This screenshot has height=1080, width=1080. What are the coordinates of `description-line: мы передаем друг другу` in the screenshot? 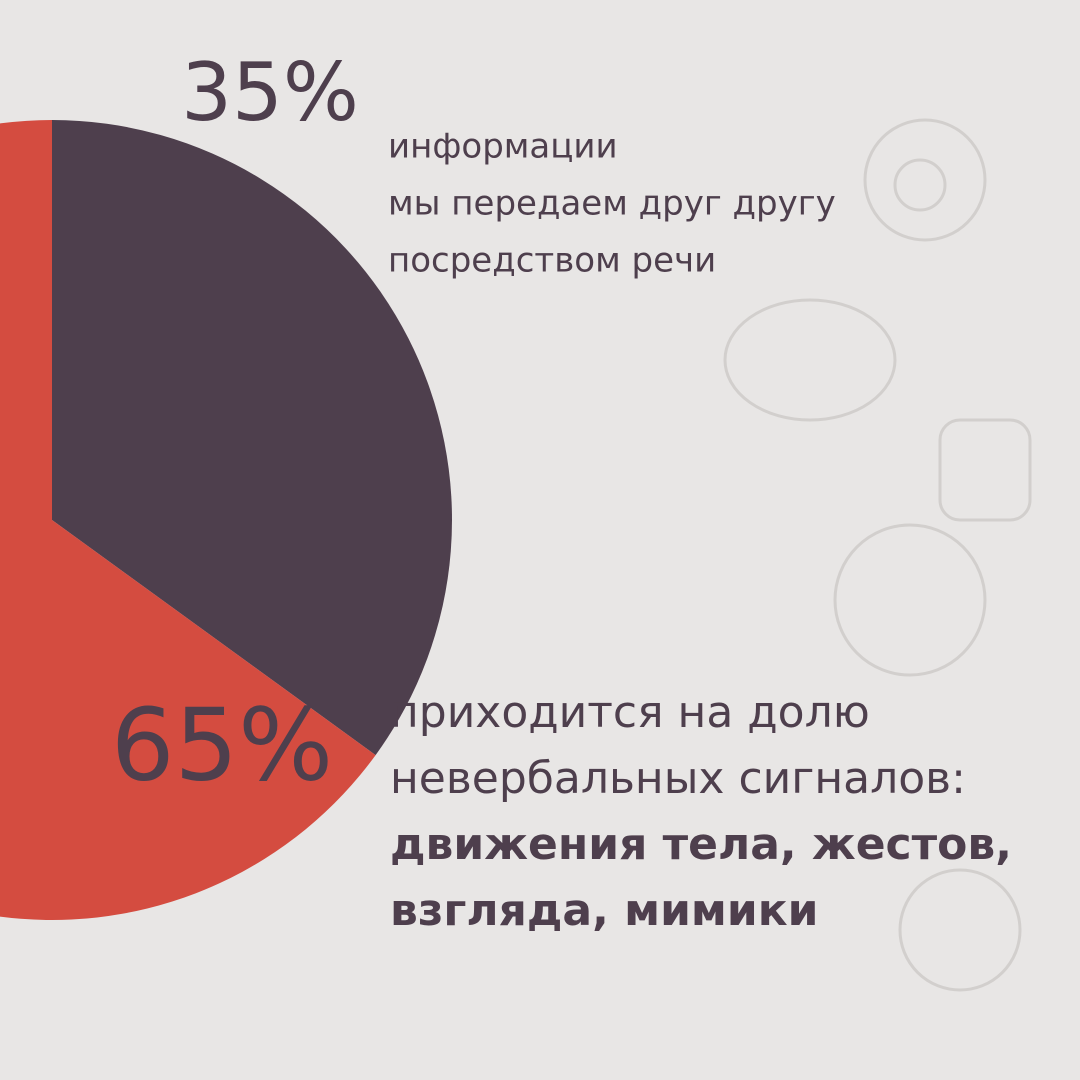 It's located at (612, 204).